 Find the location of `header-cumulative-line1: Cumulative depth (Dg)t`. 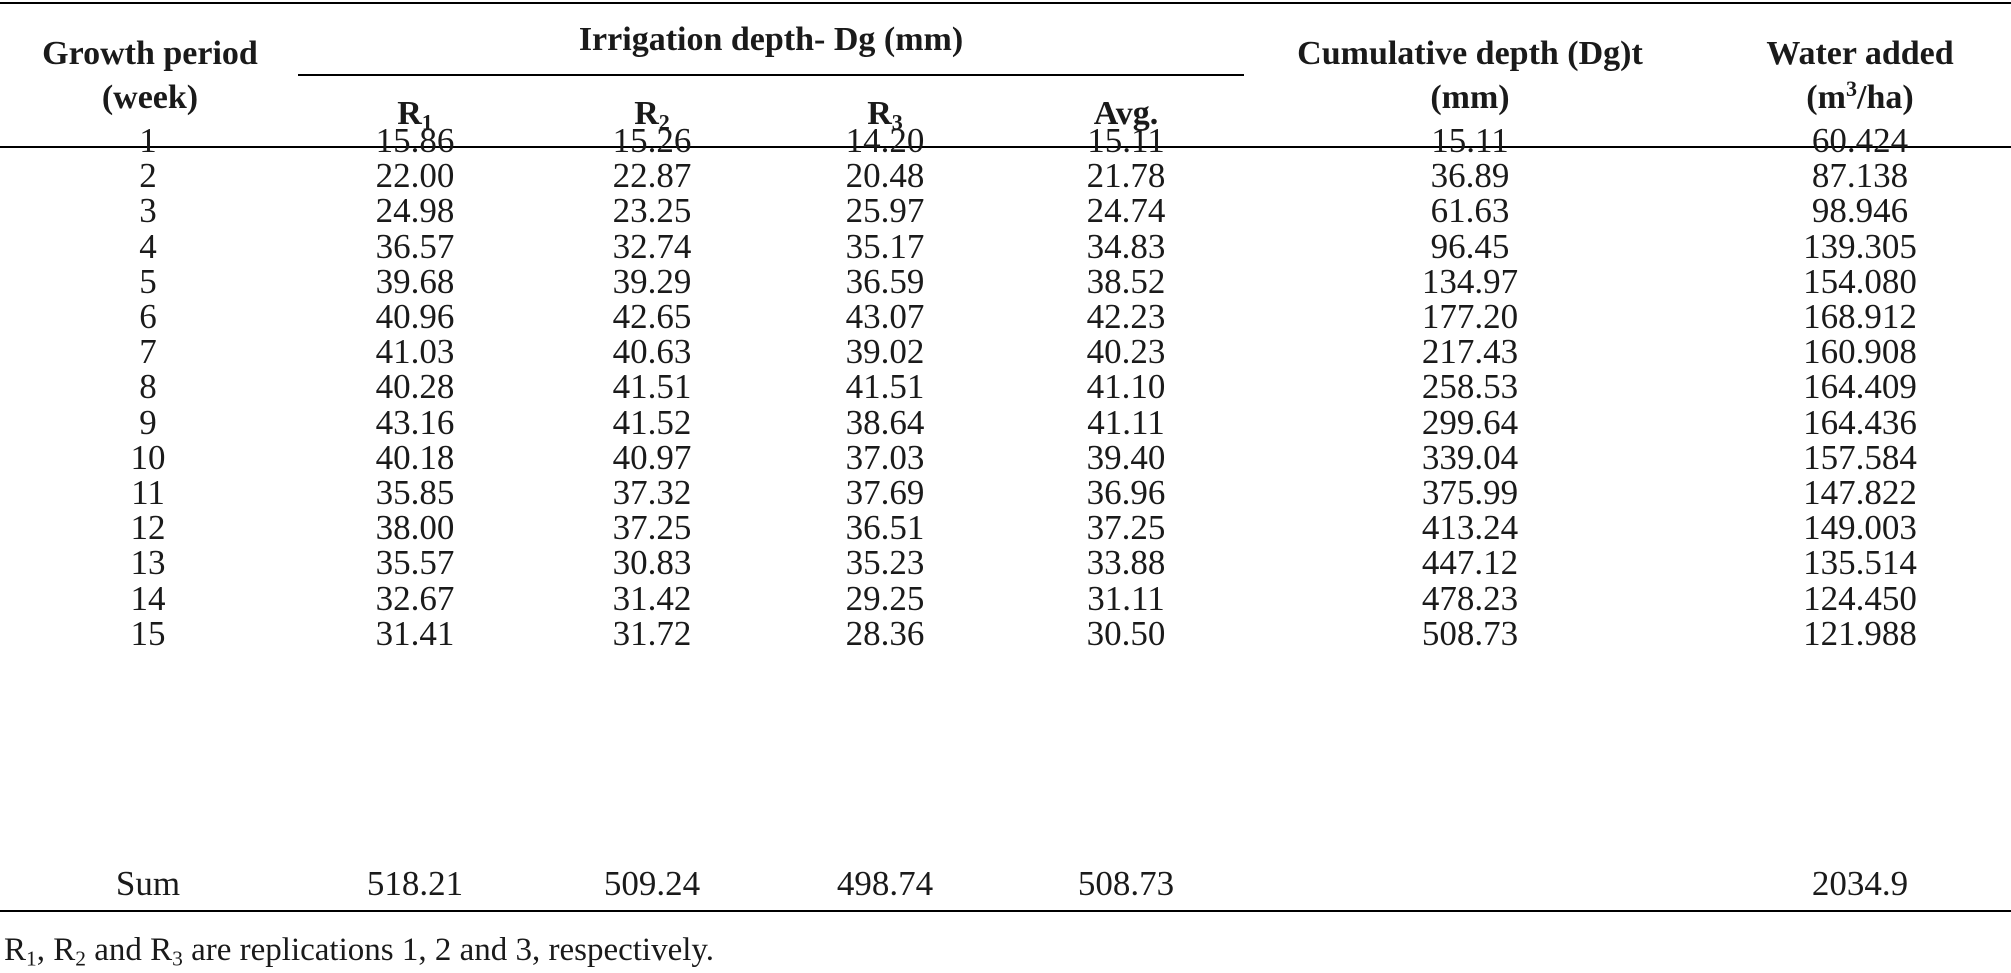

header-cumulative-line1: Cumulative depth (Dg)t is located at coordinates (1470, 53).